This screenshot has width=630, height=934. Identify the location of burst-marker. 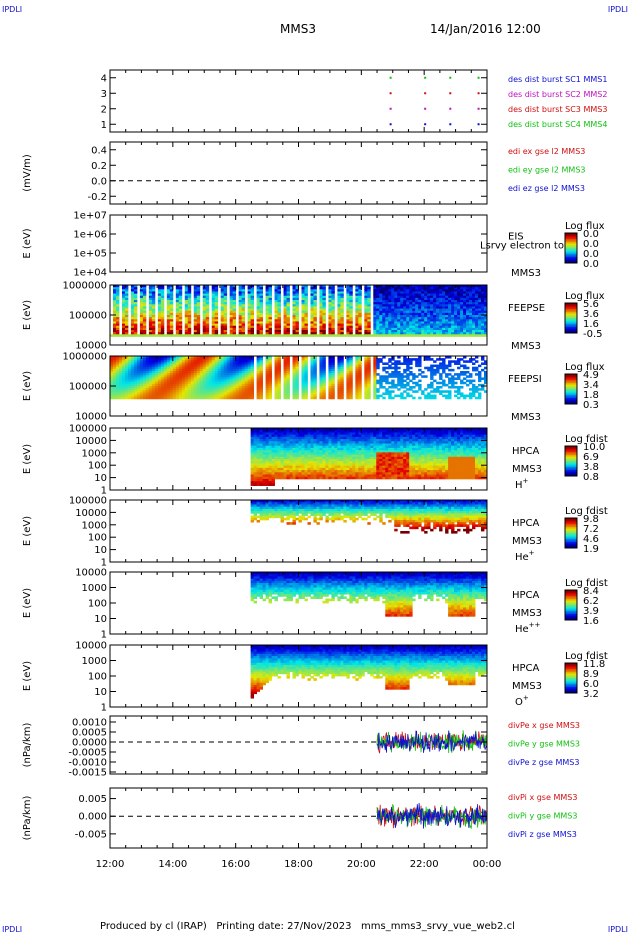
(478, 108).